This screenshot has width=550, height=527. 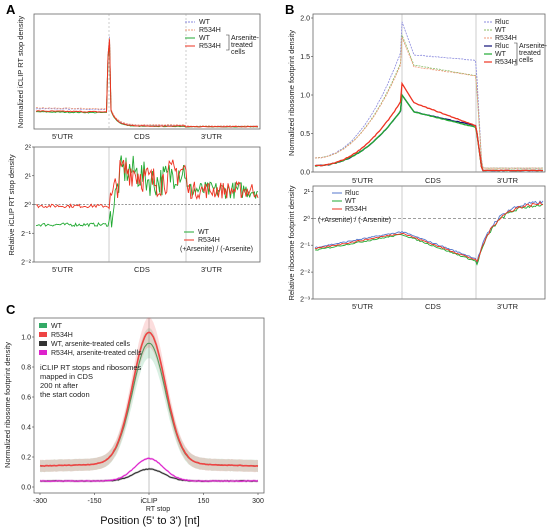 I want to click on y-tick-label: 2¹, so click(x=307, y=192).